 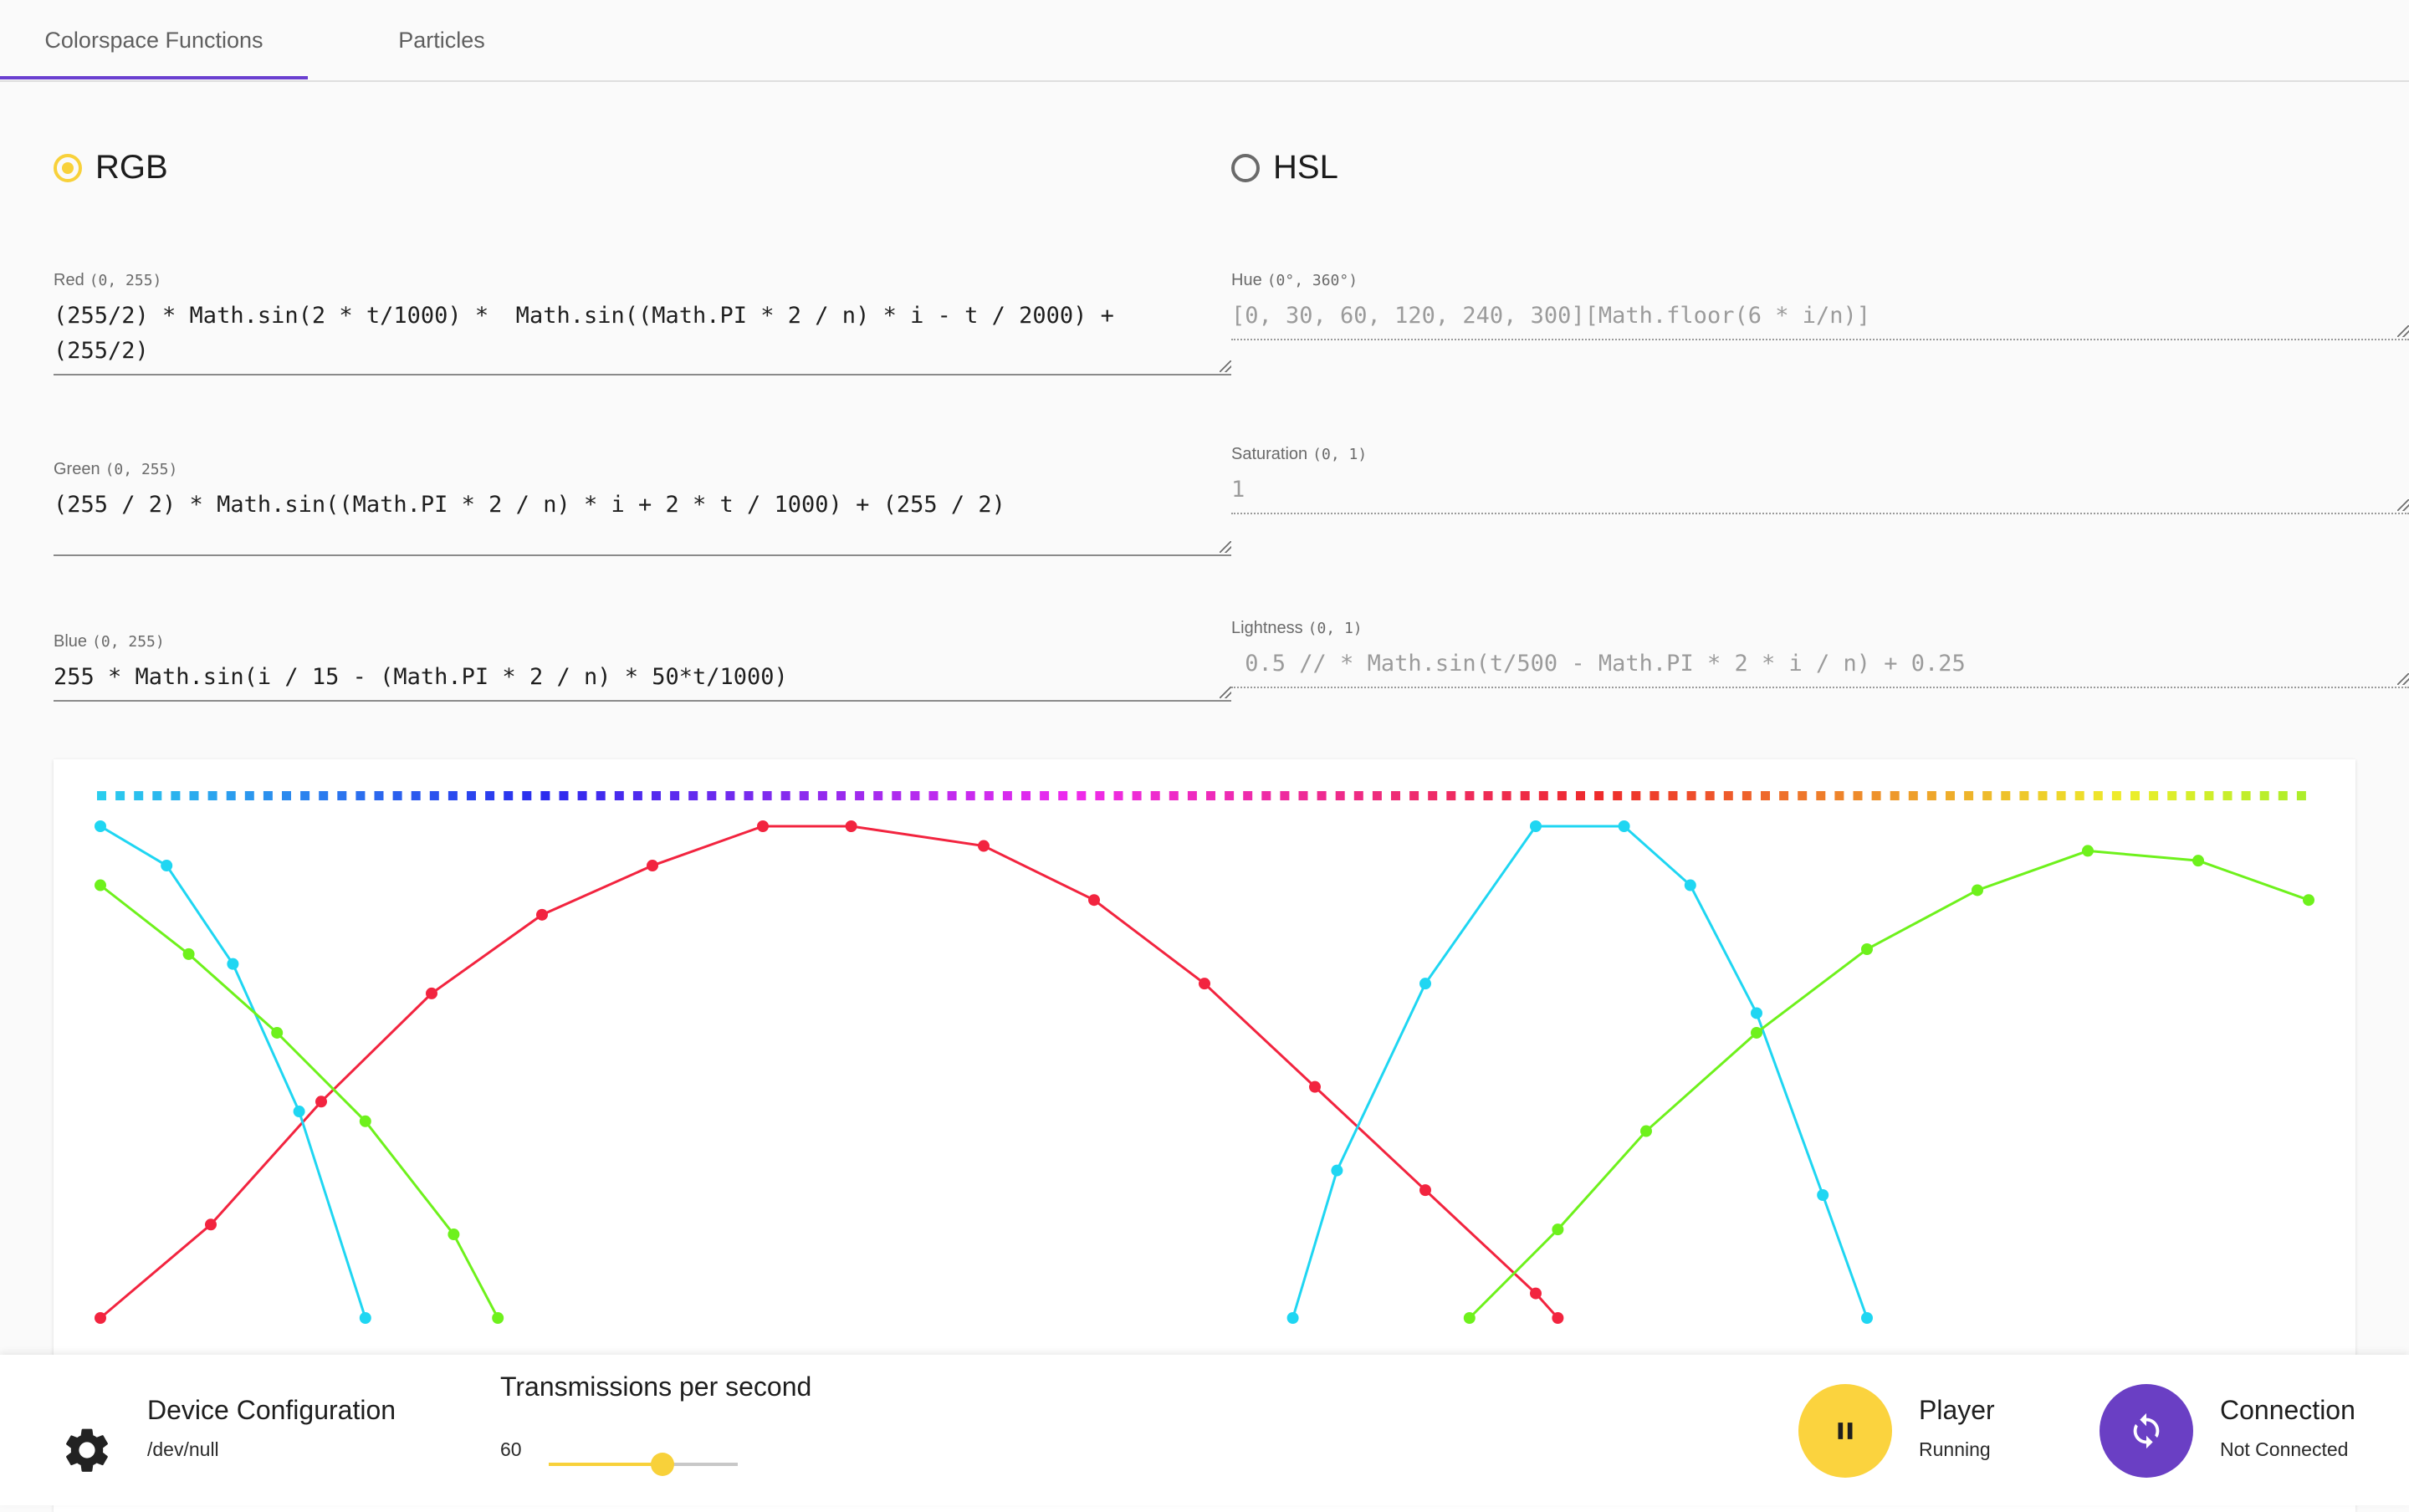 I want to click on rgb-radio-button, so click(x=68, y=167).